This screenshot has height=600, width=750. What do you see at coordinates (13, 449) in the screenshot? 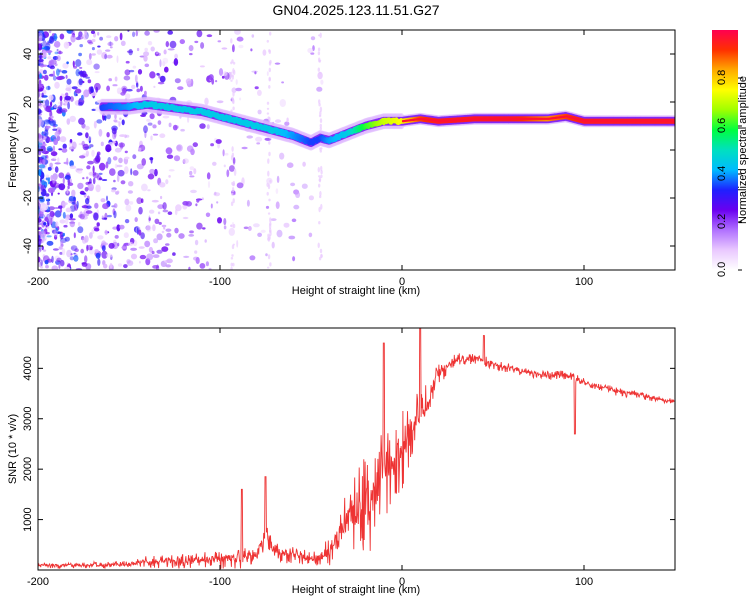
I see `snr-y-axis-label: SNR (10 * v/v)` at bounding box center [13, 449].